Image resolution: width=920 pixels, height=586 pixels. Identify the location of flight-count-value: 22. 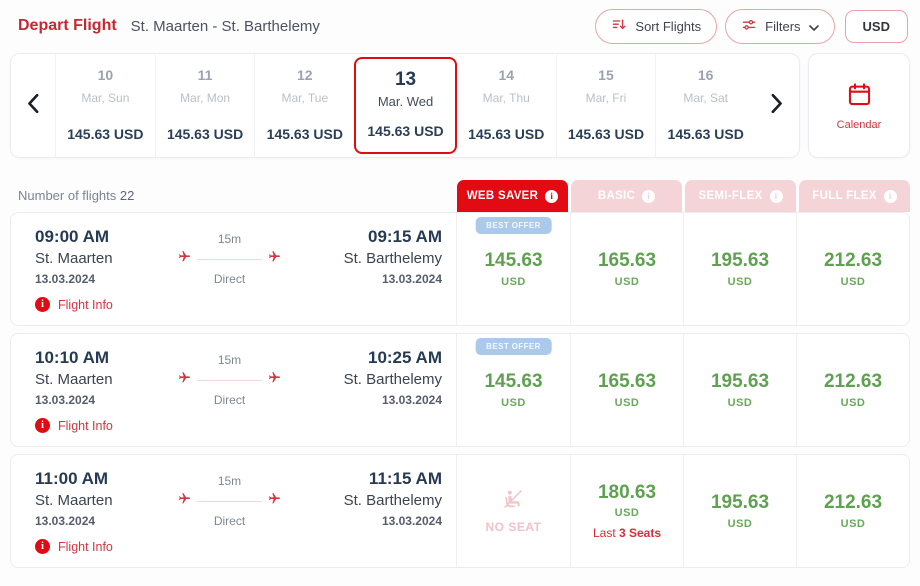
(127, 195).